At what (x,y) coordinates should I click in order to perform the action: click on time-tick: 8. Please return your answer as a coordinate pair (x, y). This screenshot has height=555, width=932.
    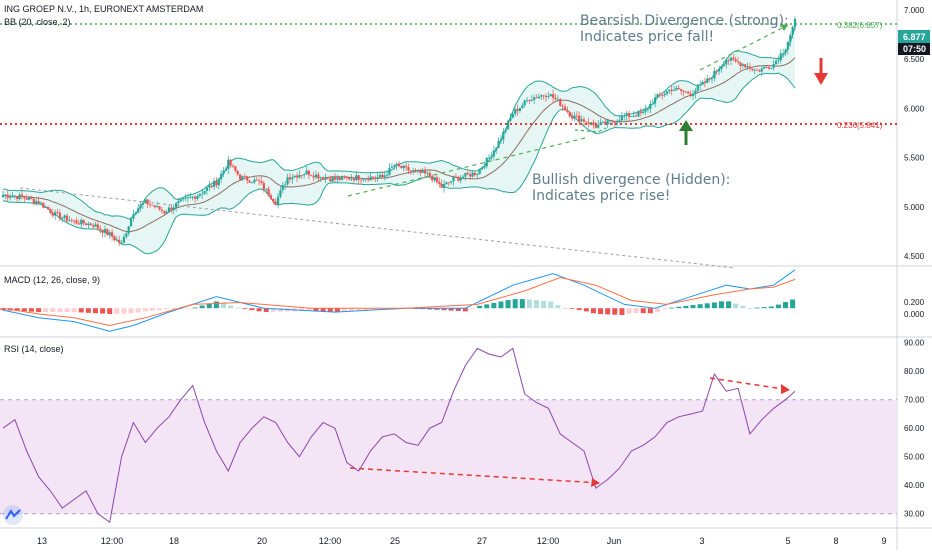
    Looking at the image, I should click on (835, 541).